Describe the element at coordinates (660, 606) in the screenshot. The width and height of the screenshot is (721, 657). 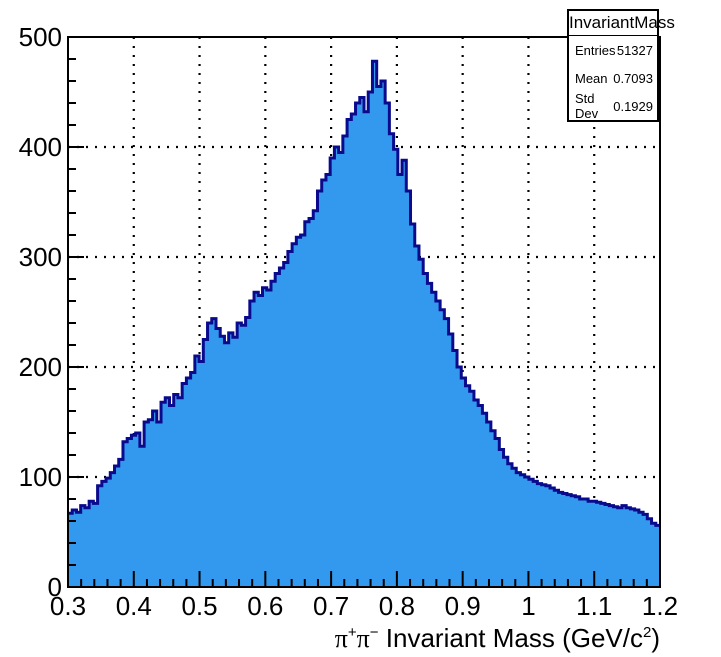
I see `x-tick-label: 1.2` at that location.